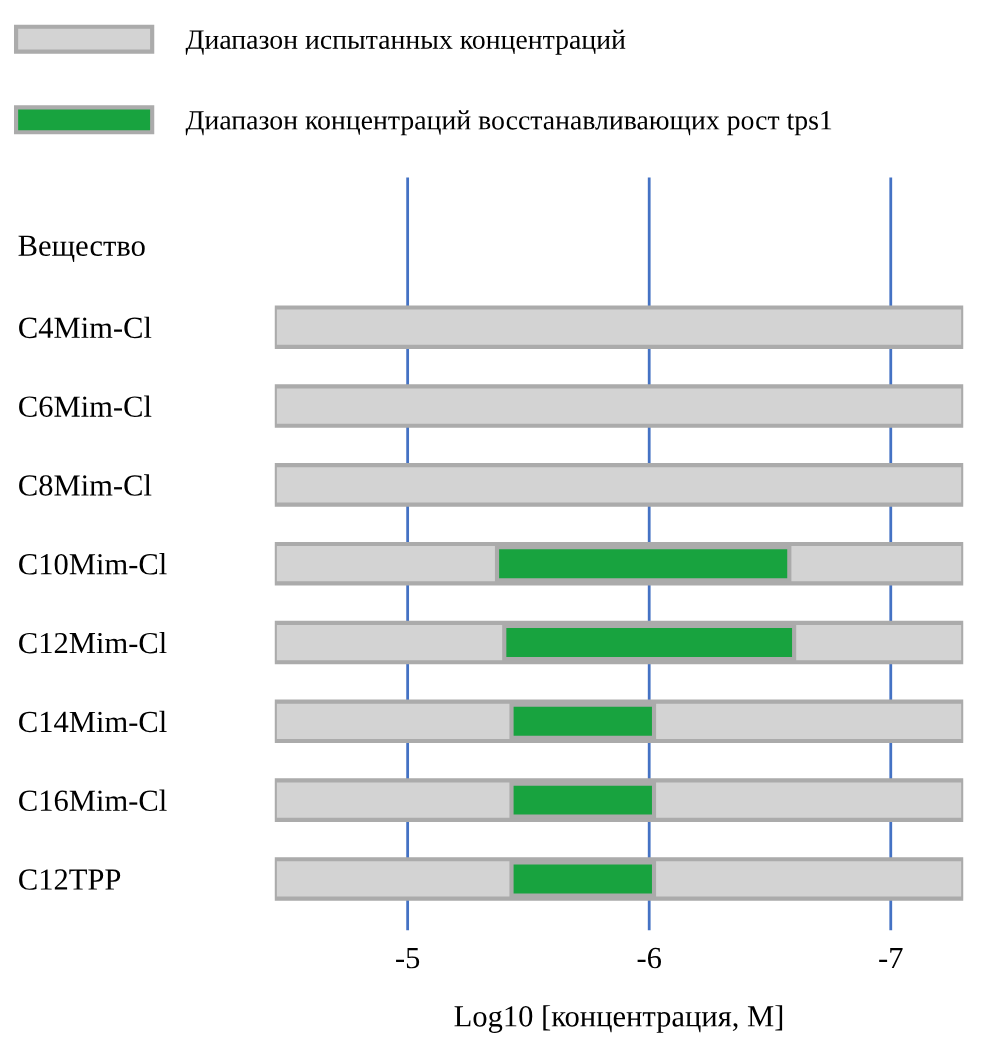  What do you see at coordinates (649, 958) in the screenshot?
I see `x-tick-label: -6` at bounding box center [649, 958].